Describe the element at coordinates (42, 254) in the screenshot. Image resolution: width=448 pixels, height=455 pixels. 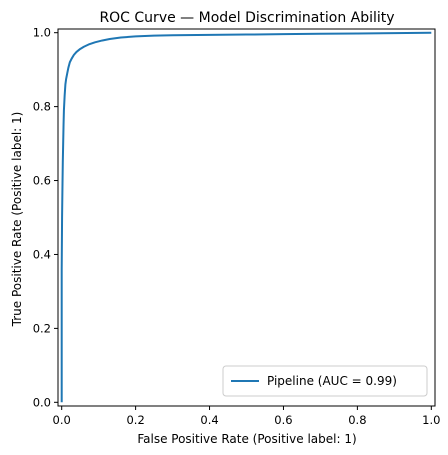
I see `y-tick-label: 0.4` at that location.